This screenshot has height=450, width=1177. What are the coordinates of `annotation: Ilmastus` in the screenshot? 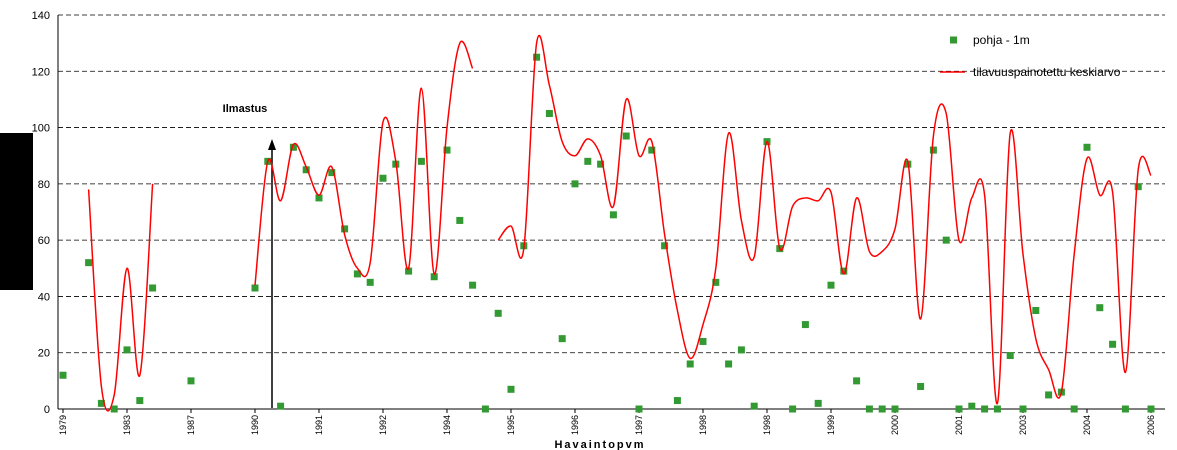 It's located at (245, 109).